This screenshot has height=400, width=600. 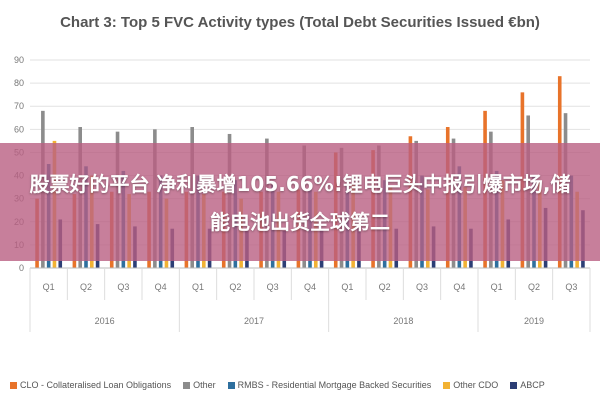 I want to click on banner-headline: 股票好的平台 净利暴增105.66%!锂电巨头中报引爆市场,储能电池出货全球第二, so click(x=300, y=203).